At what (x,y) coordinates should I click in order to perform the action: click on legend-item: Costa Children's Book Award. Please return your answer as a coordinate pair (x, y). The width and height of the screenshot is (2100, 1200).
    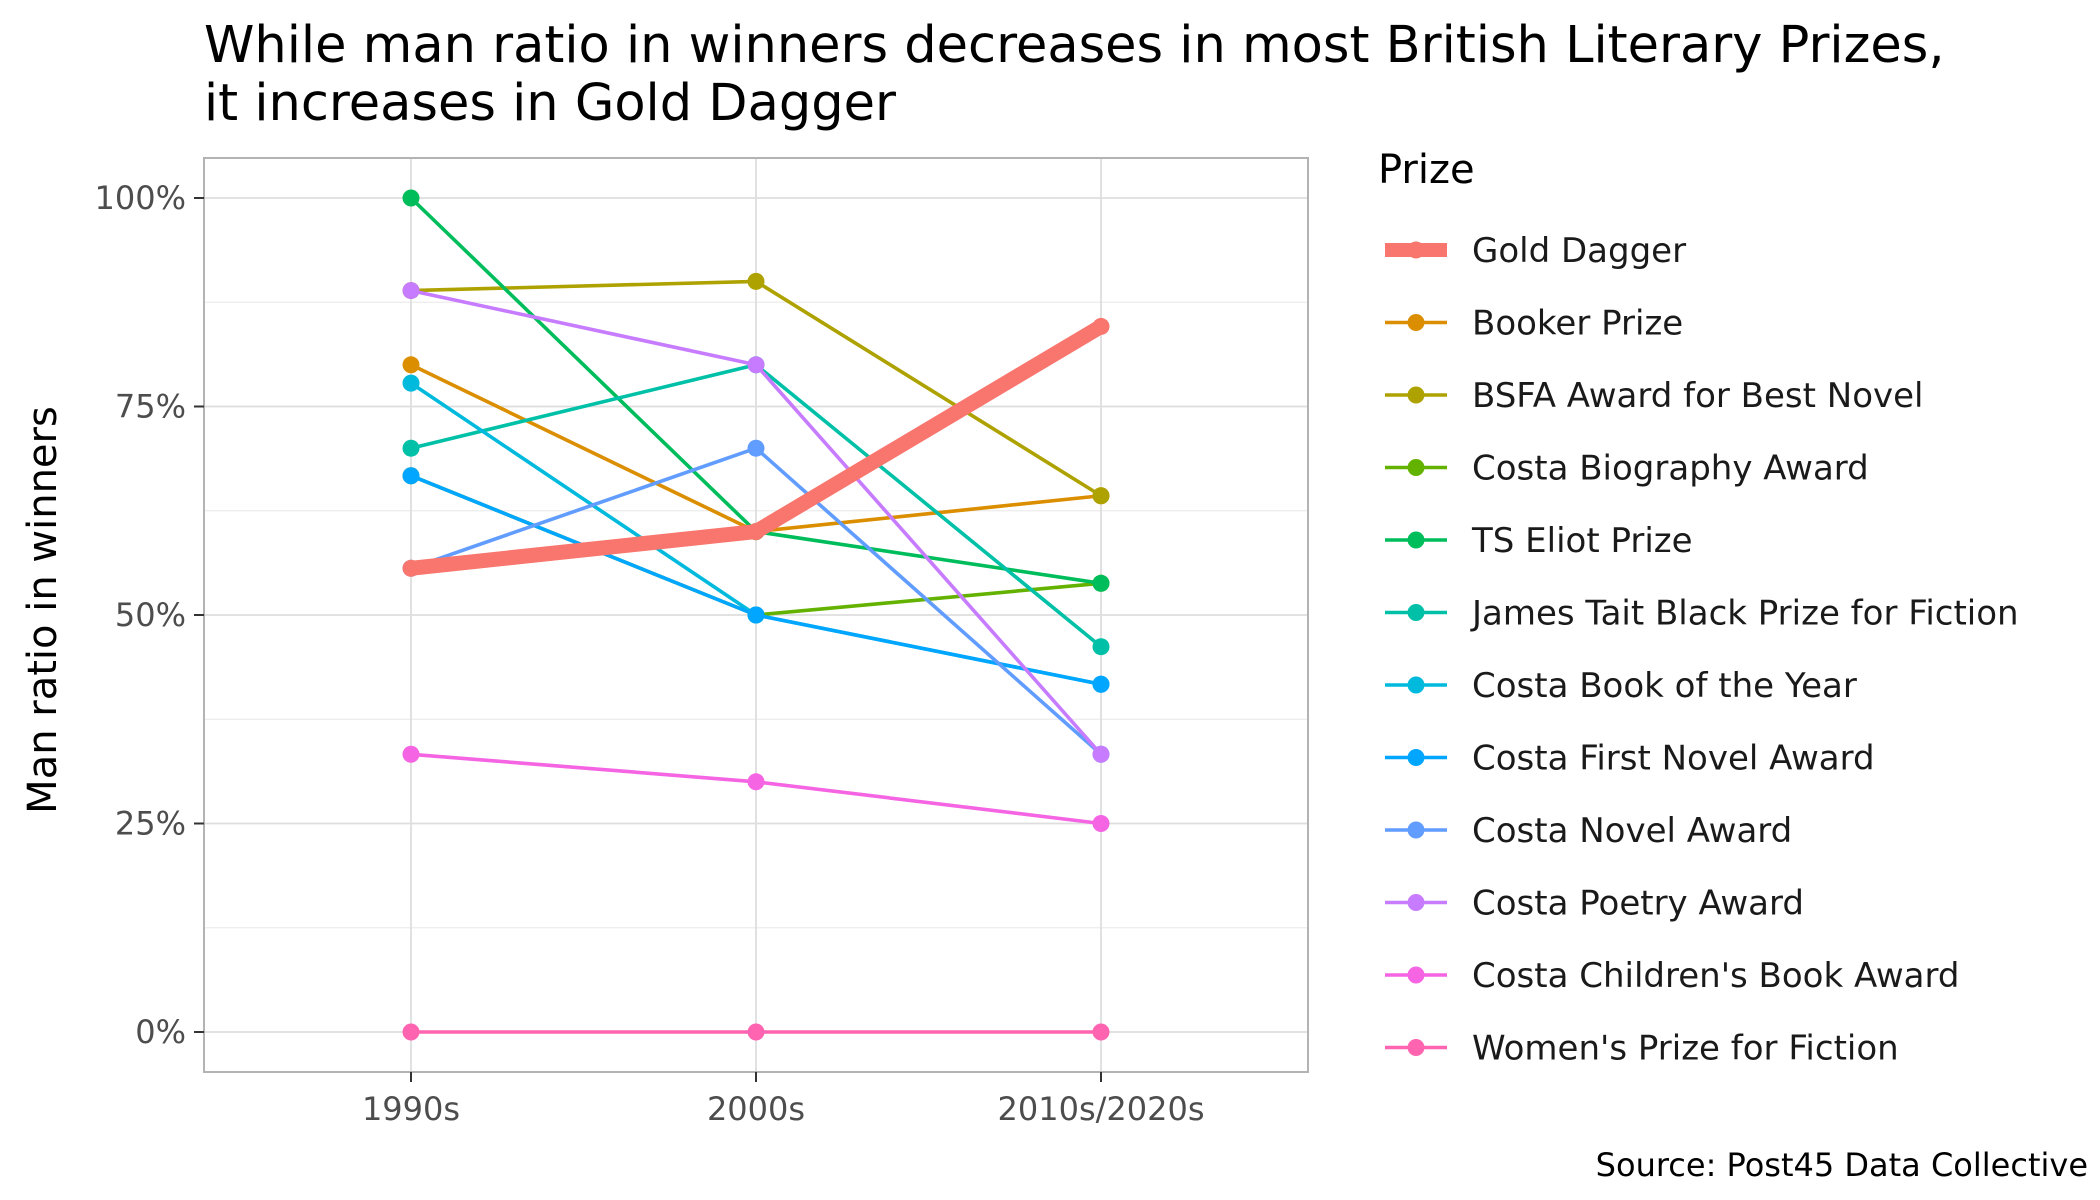
    Looking at the image, I should click on (1672, 976).